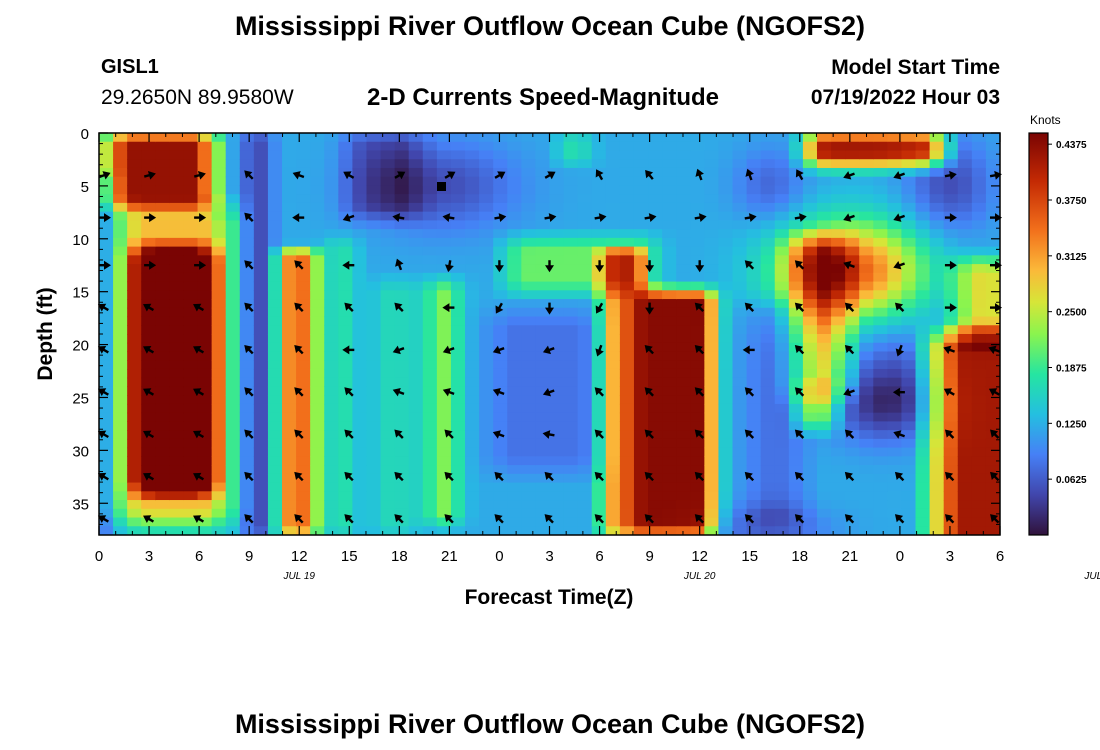  What do you see at coordinates (543, 97) in the screenshot?
I see `chart-subtitle: 2-D Currents Speed-Magnitude` at bounding box center [543, 97].